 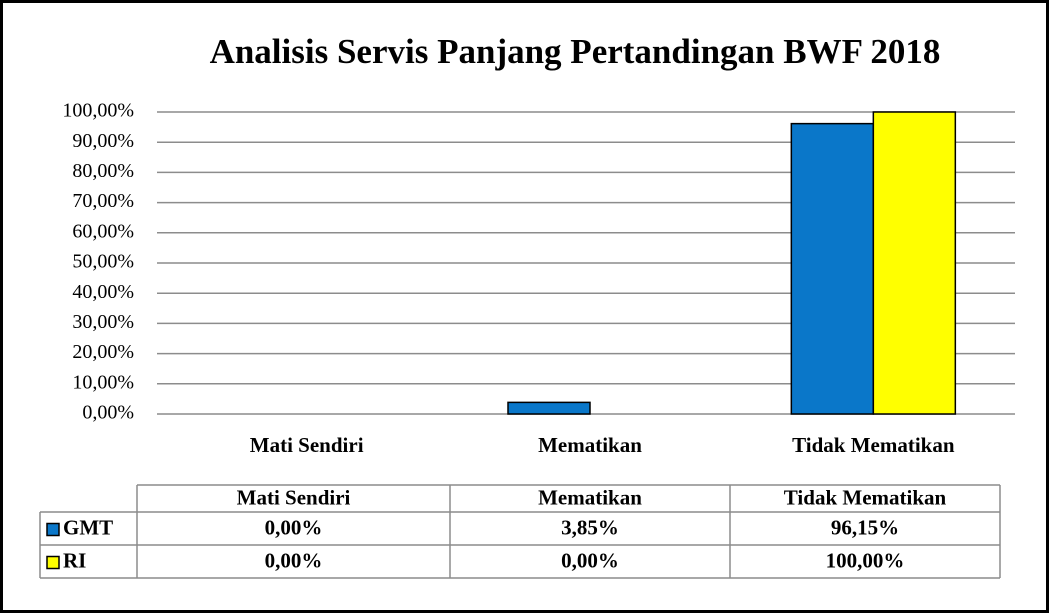 What do you see at coordinates (590, 527) in the screenshot?
I see `table-value: 3,85%` at bounding box center [590, 527].